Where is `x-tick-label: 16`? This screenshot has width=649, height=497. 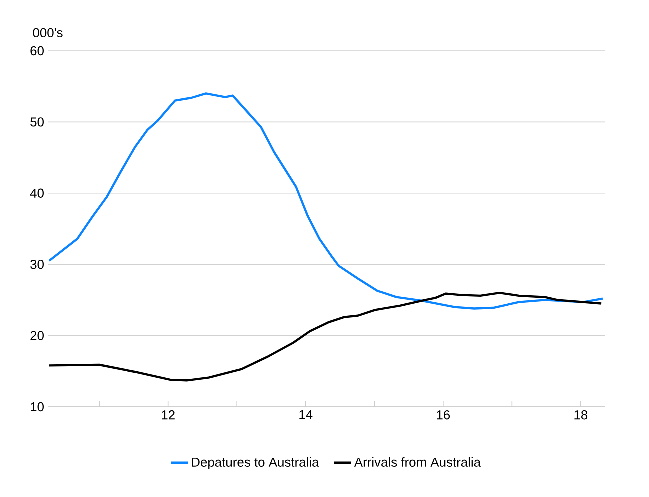
x-tick-label: 16 is located at coordinates (443, 415).